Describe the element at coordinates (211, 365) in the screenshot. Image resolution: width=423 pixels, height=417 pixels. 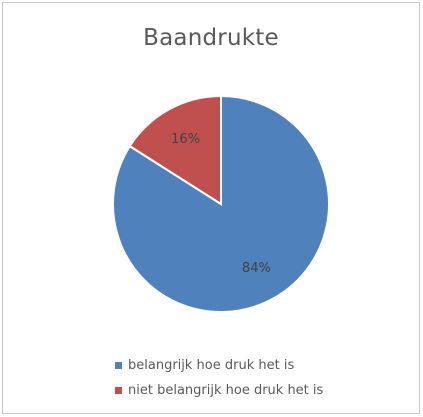
I see `legend-label: belangrijk hoe druk het is` at that location.